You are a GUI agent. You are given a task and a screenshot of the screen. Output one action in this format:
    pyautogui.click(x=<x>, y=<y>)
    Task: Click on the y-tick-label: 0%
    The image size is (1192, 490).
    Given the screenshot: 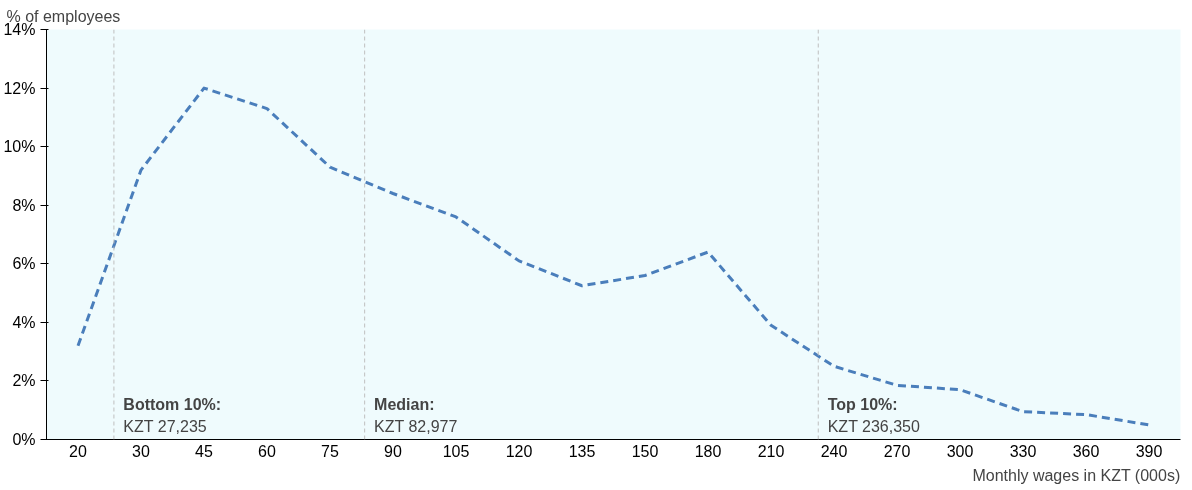 What is the action you would take?
    pyautogui.click(x=24, y=439)
    